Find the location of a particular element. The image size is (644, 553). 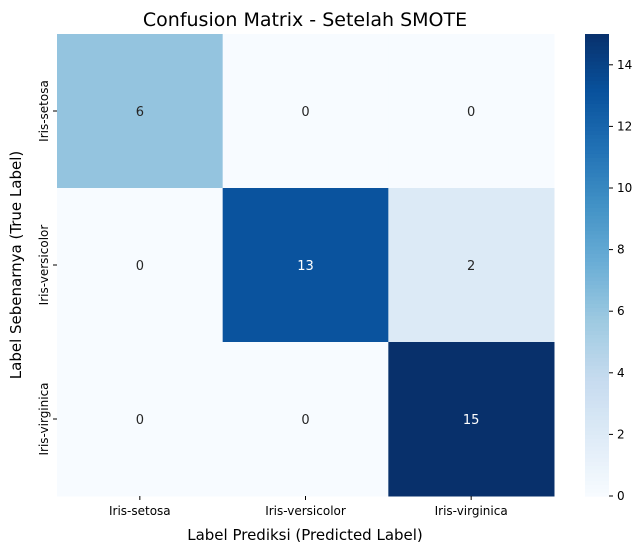

y-tick-label: Iris-virginica is located at coordinates (44, 418).